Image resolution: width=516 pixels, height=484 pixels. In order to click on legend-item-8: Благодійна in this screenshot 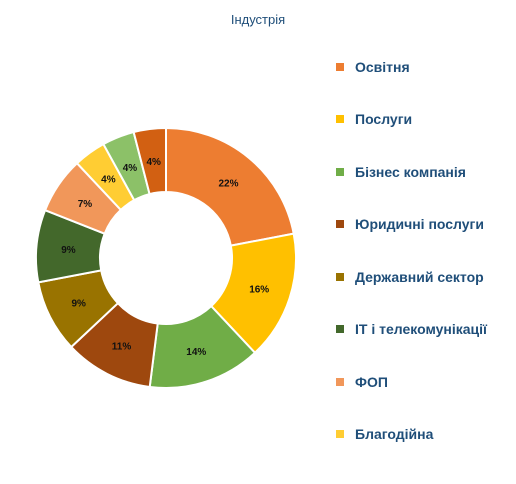, I will do `click(420, 434)`.